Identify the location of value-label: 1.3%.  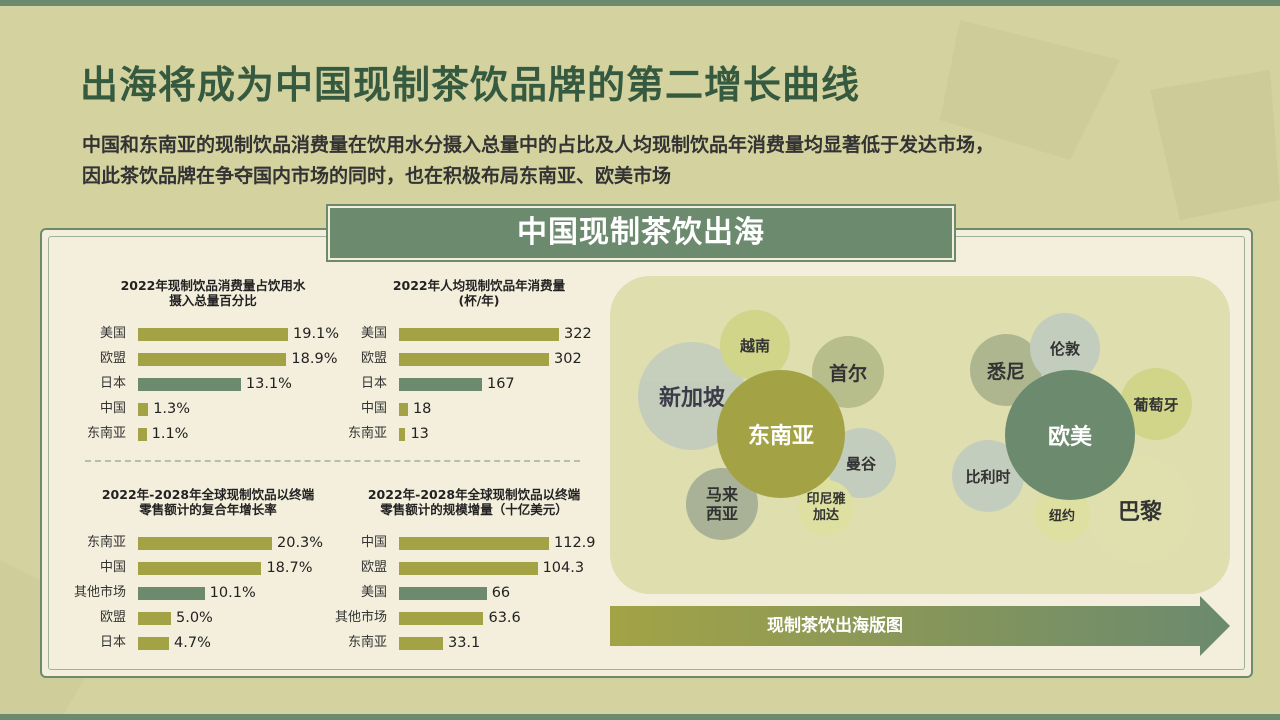
(172, 409).